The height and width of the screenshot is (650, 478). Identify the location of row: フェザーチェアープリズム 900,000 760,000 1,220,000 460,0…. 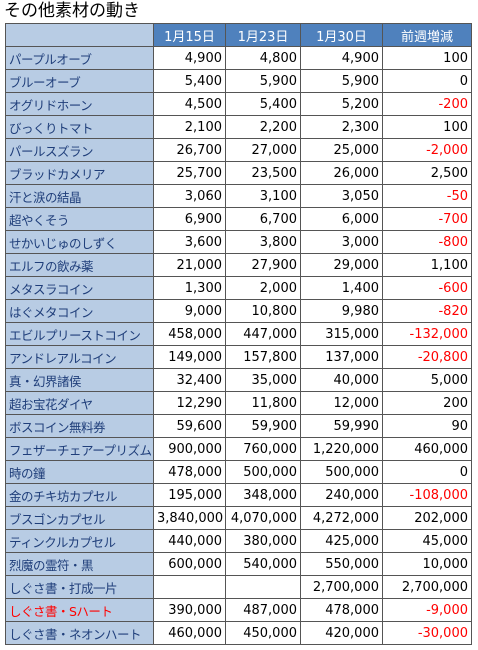
(238, 449).